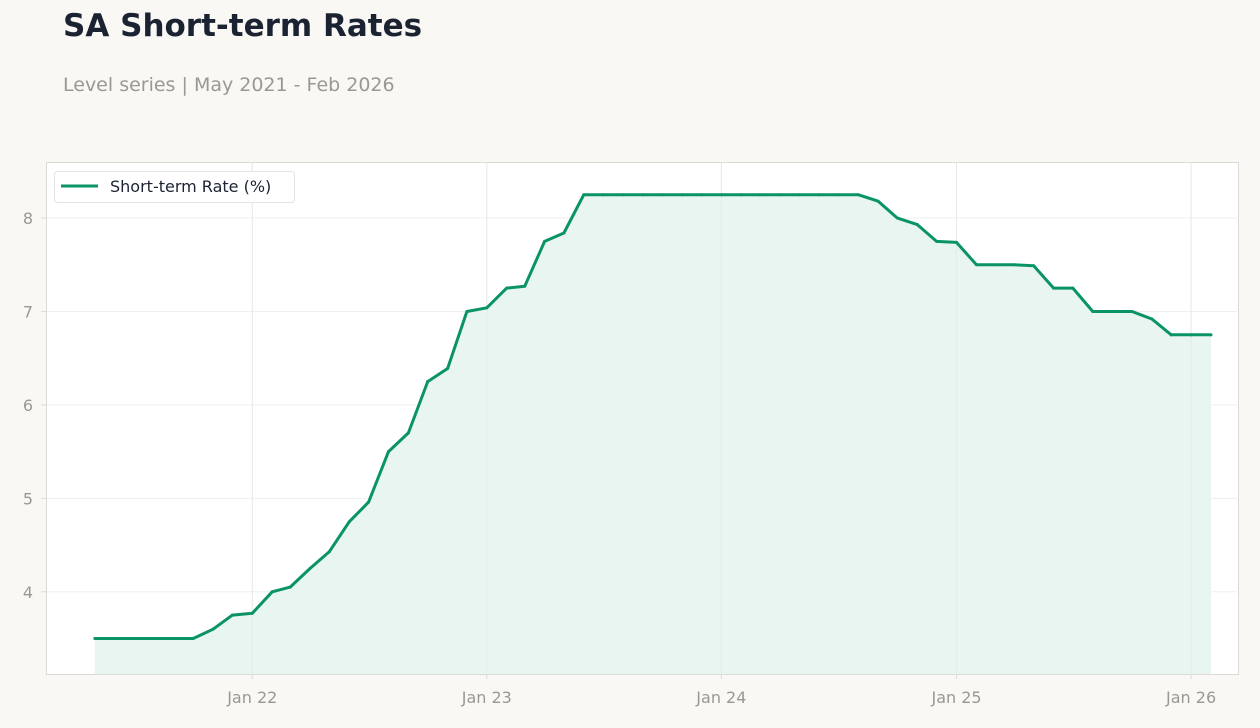 The image size is (1260, 728). I want to click on y-tick-label: 8, so click(28, 218).